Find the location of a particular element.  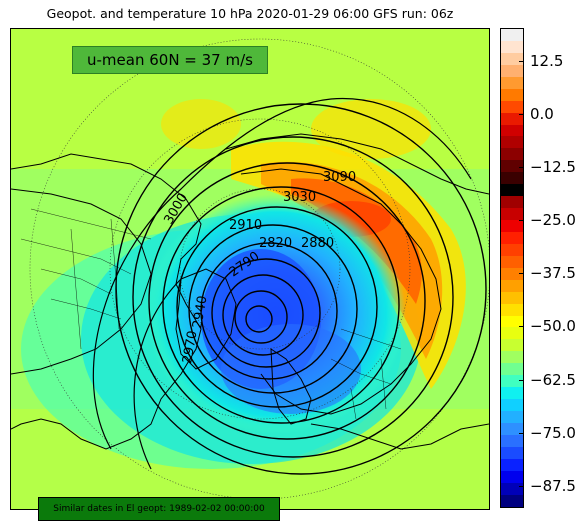

contour-label: 3030 is located at coordinates (299, 197).